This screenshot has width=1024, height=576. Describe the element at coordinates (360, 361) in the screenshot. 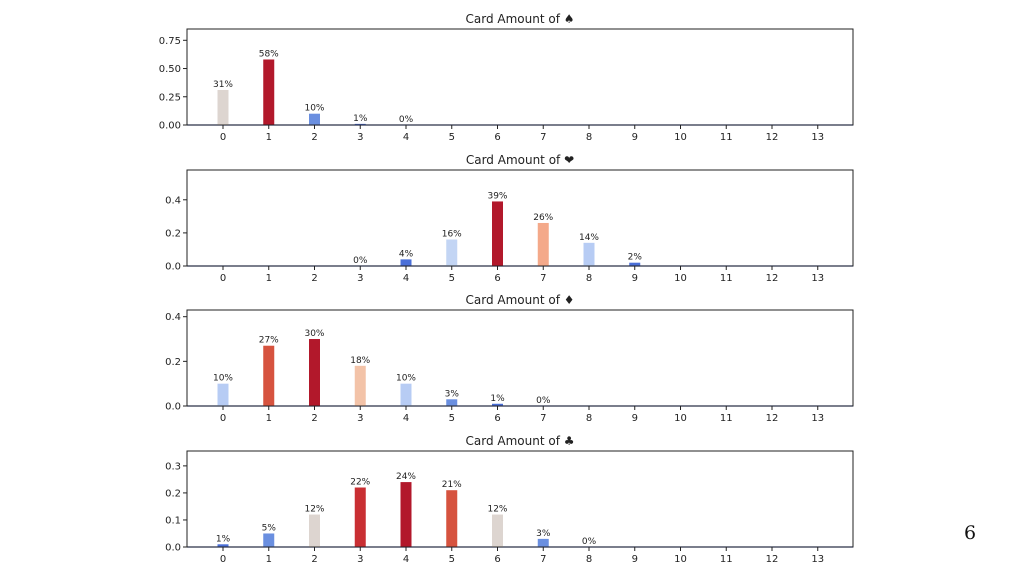

I see `data-label: 18%` at that location.